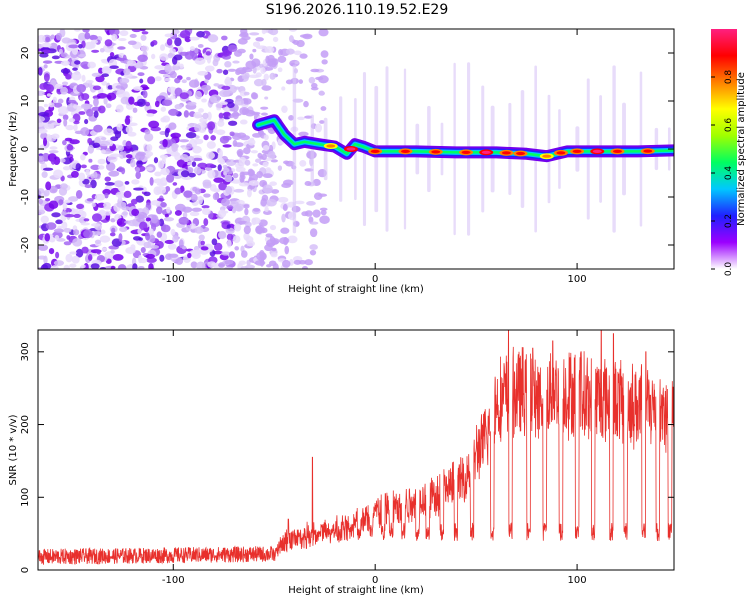 This screenshot has width=750, height=600. Describe the element at coordinates (25, 245) in the screenshot. I see `spectrogram-ytick-label: -20` at that location.